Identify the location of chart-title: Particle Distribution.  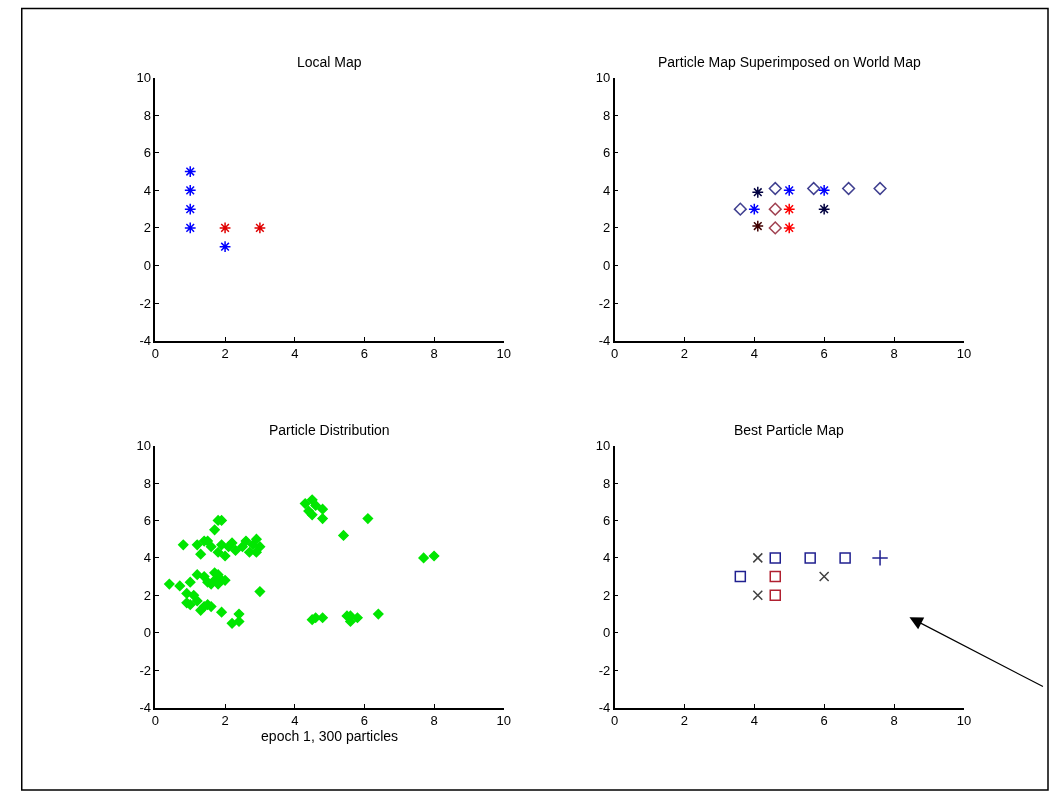
(329, 430).